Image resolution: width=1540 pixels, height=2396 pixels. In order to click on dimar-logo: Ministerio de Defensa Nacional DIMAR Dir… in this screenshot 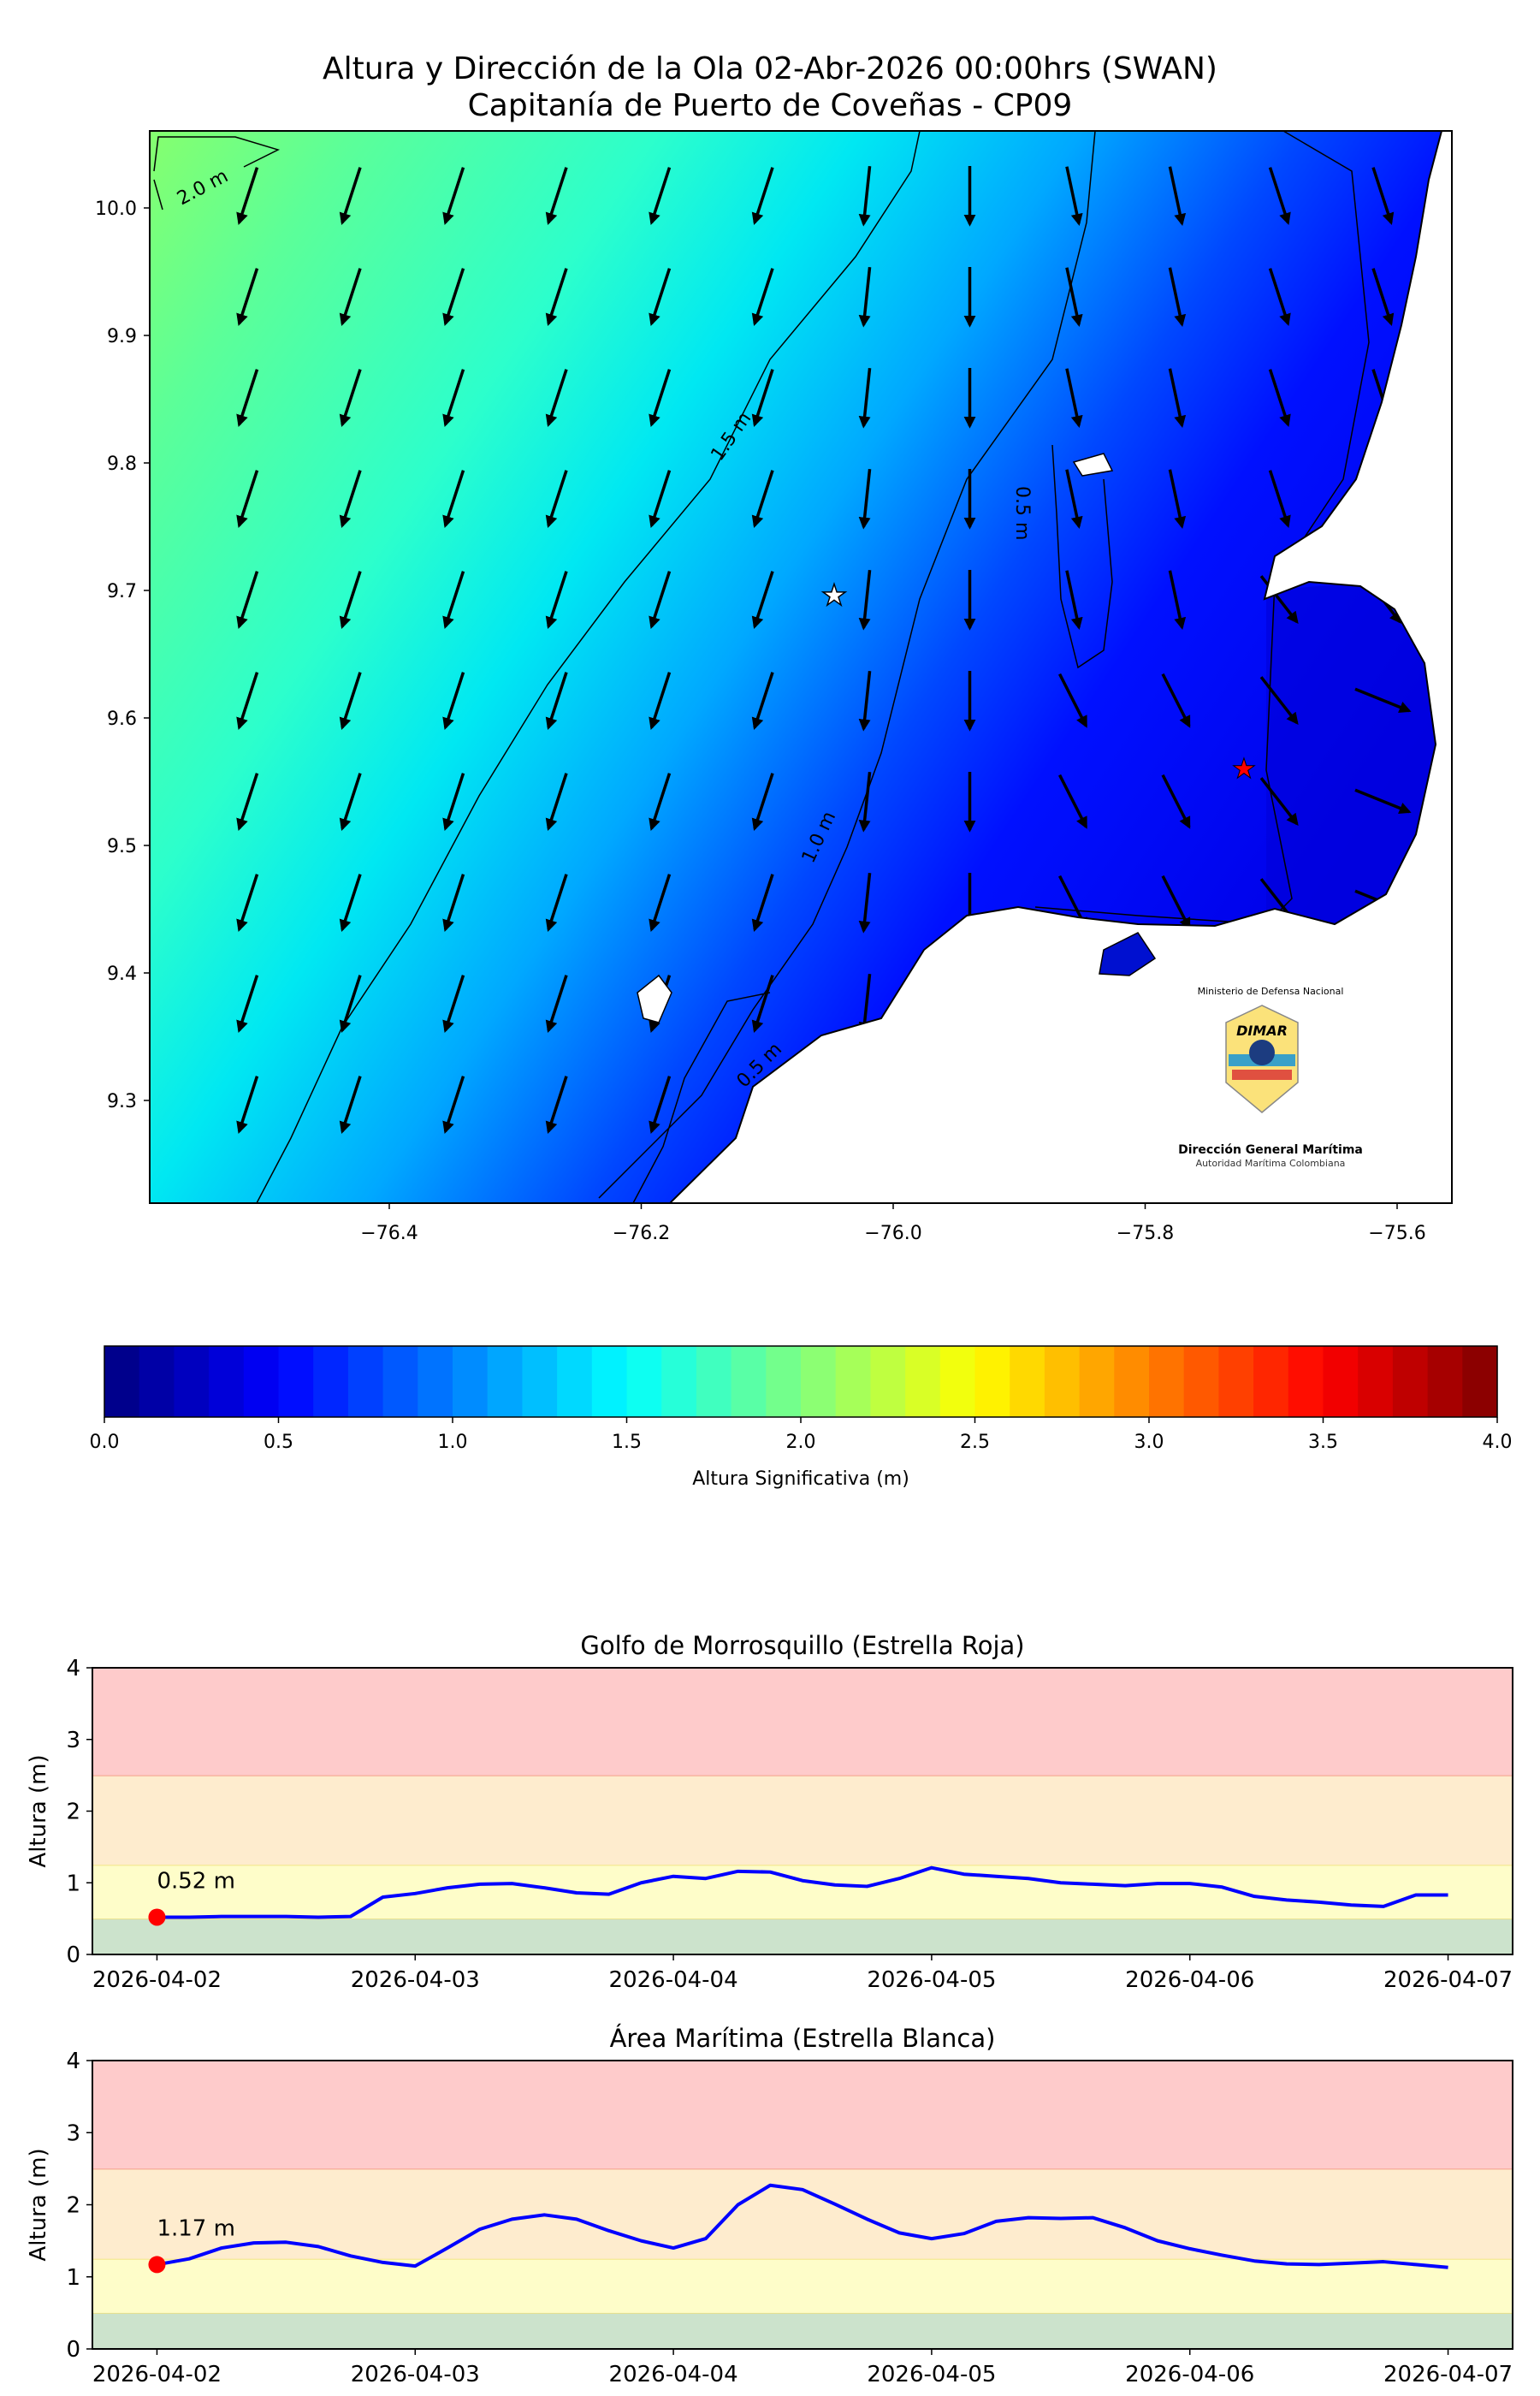, I will do `click(1270, 1077)`.